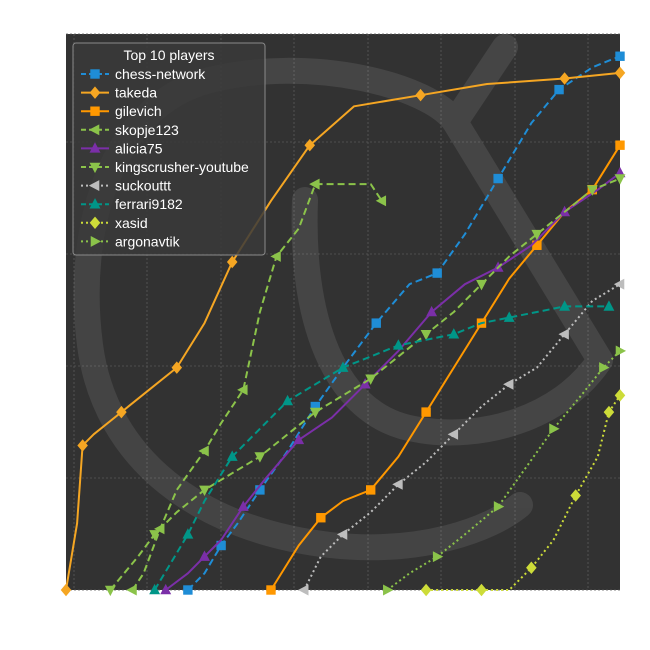 The height and width of the screenshot is (650, 650). What do you see at coordinates (165, 167) in the screenshot?
I see `legend-entry-kingscrusher-youtube: kingscrusher-youtube` at bounding box center [165, 167].